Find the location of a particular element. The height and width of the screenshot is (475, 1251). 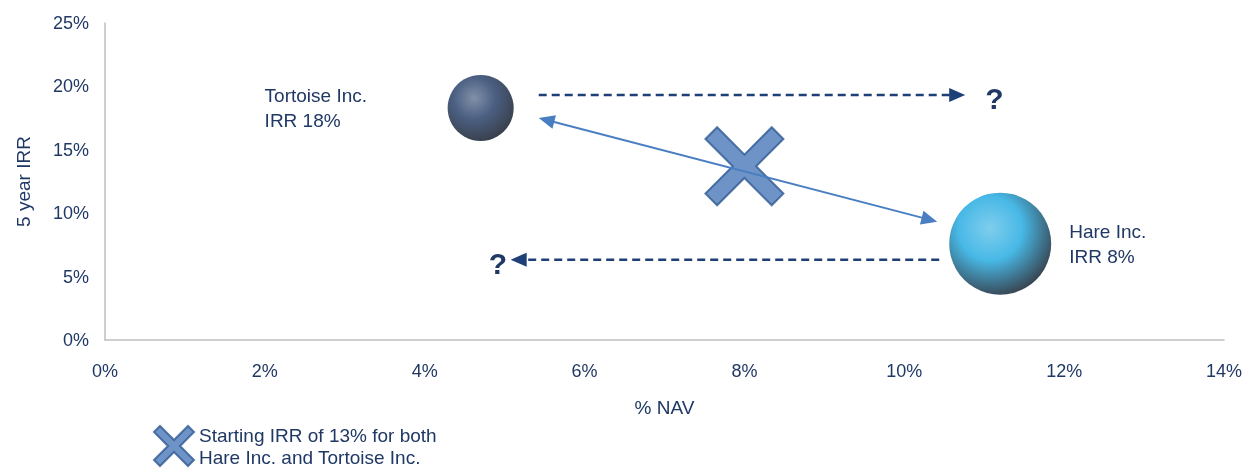

y-tick-label: 0% is located at coordinates (75, 340).